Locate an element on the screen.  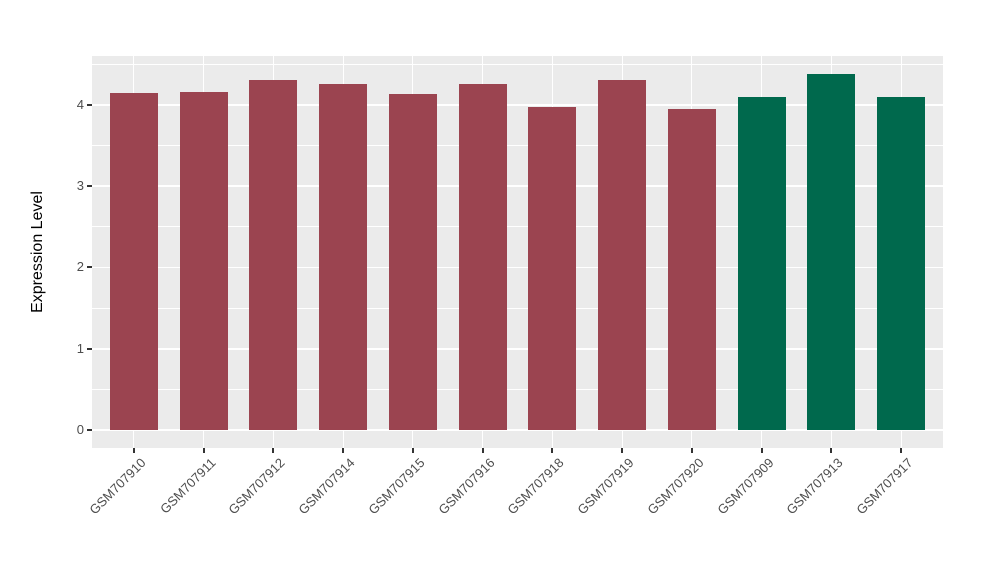
y-tick-label: 2 is located at coordinates (80, 267).